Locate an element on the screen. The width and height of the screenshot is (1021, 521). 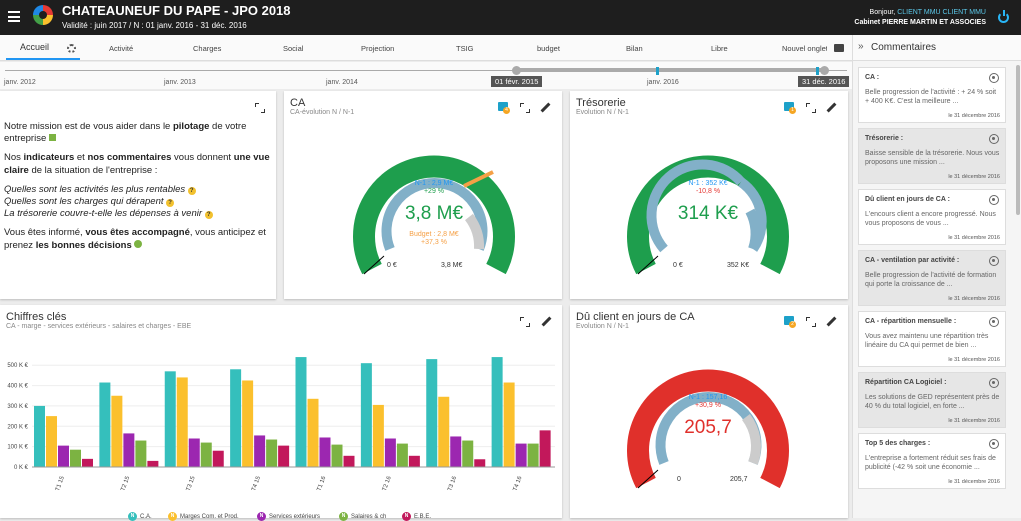
edit-icon is located at coordinates (546, 321).